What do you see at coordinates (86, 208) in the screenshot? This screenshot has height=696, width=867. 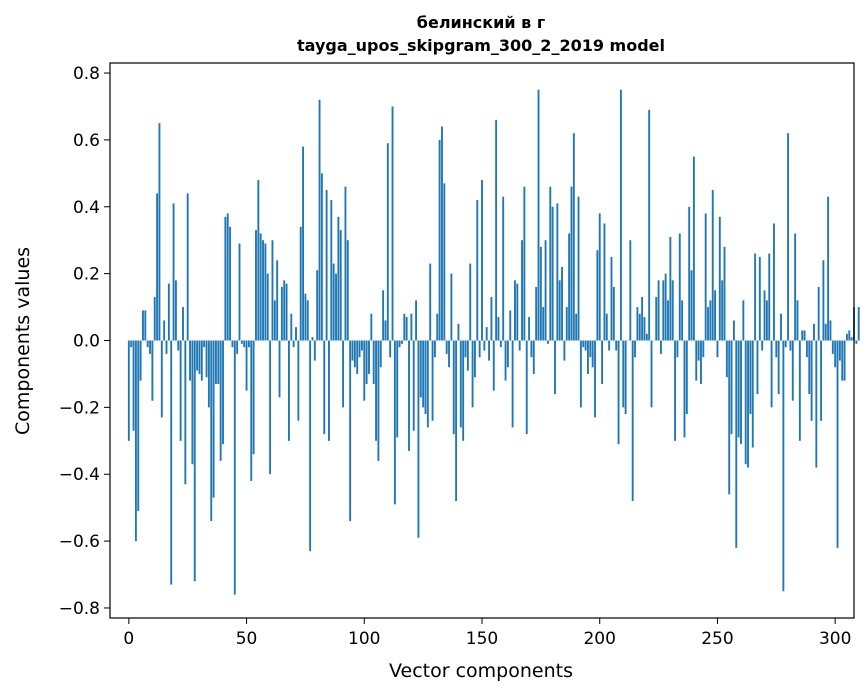 I see `y-tick-label: 0.4` at bounding box center [86, 208].